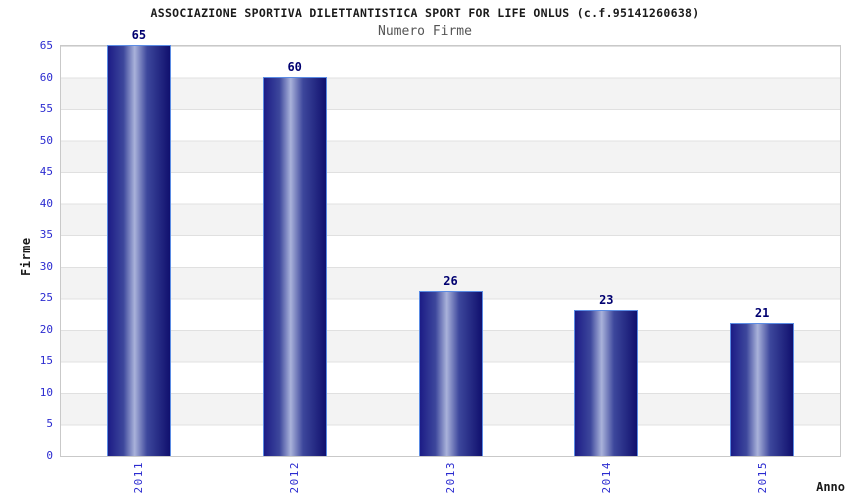 Image resolution: width=850 pixels, height=500 pixels. What do you see at coordinates (830, 487) in the screenshot?
I see `x-axis-title: Anno` at bounding box center [830, 487].